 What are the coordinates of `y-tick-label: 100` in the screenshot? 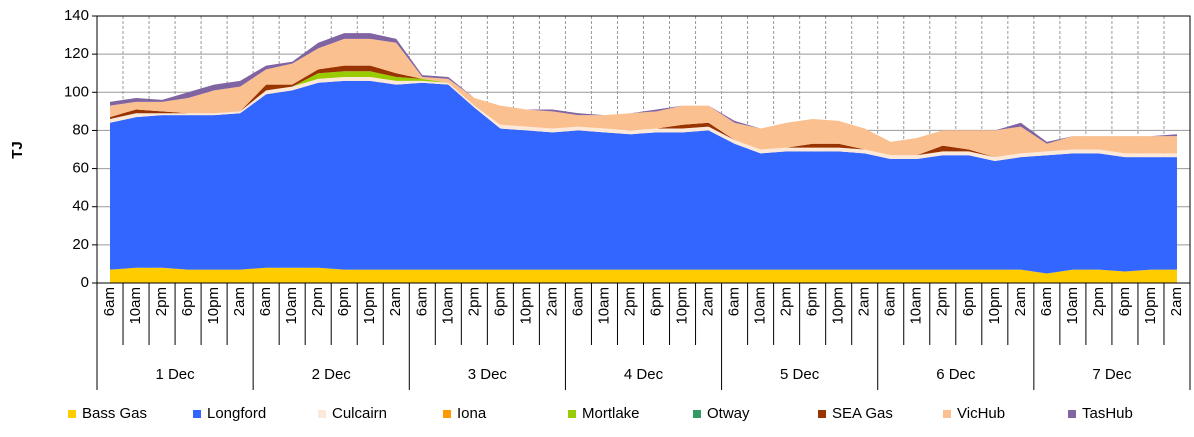 It's located at (76, 91).